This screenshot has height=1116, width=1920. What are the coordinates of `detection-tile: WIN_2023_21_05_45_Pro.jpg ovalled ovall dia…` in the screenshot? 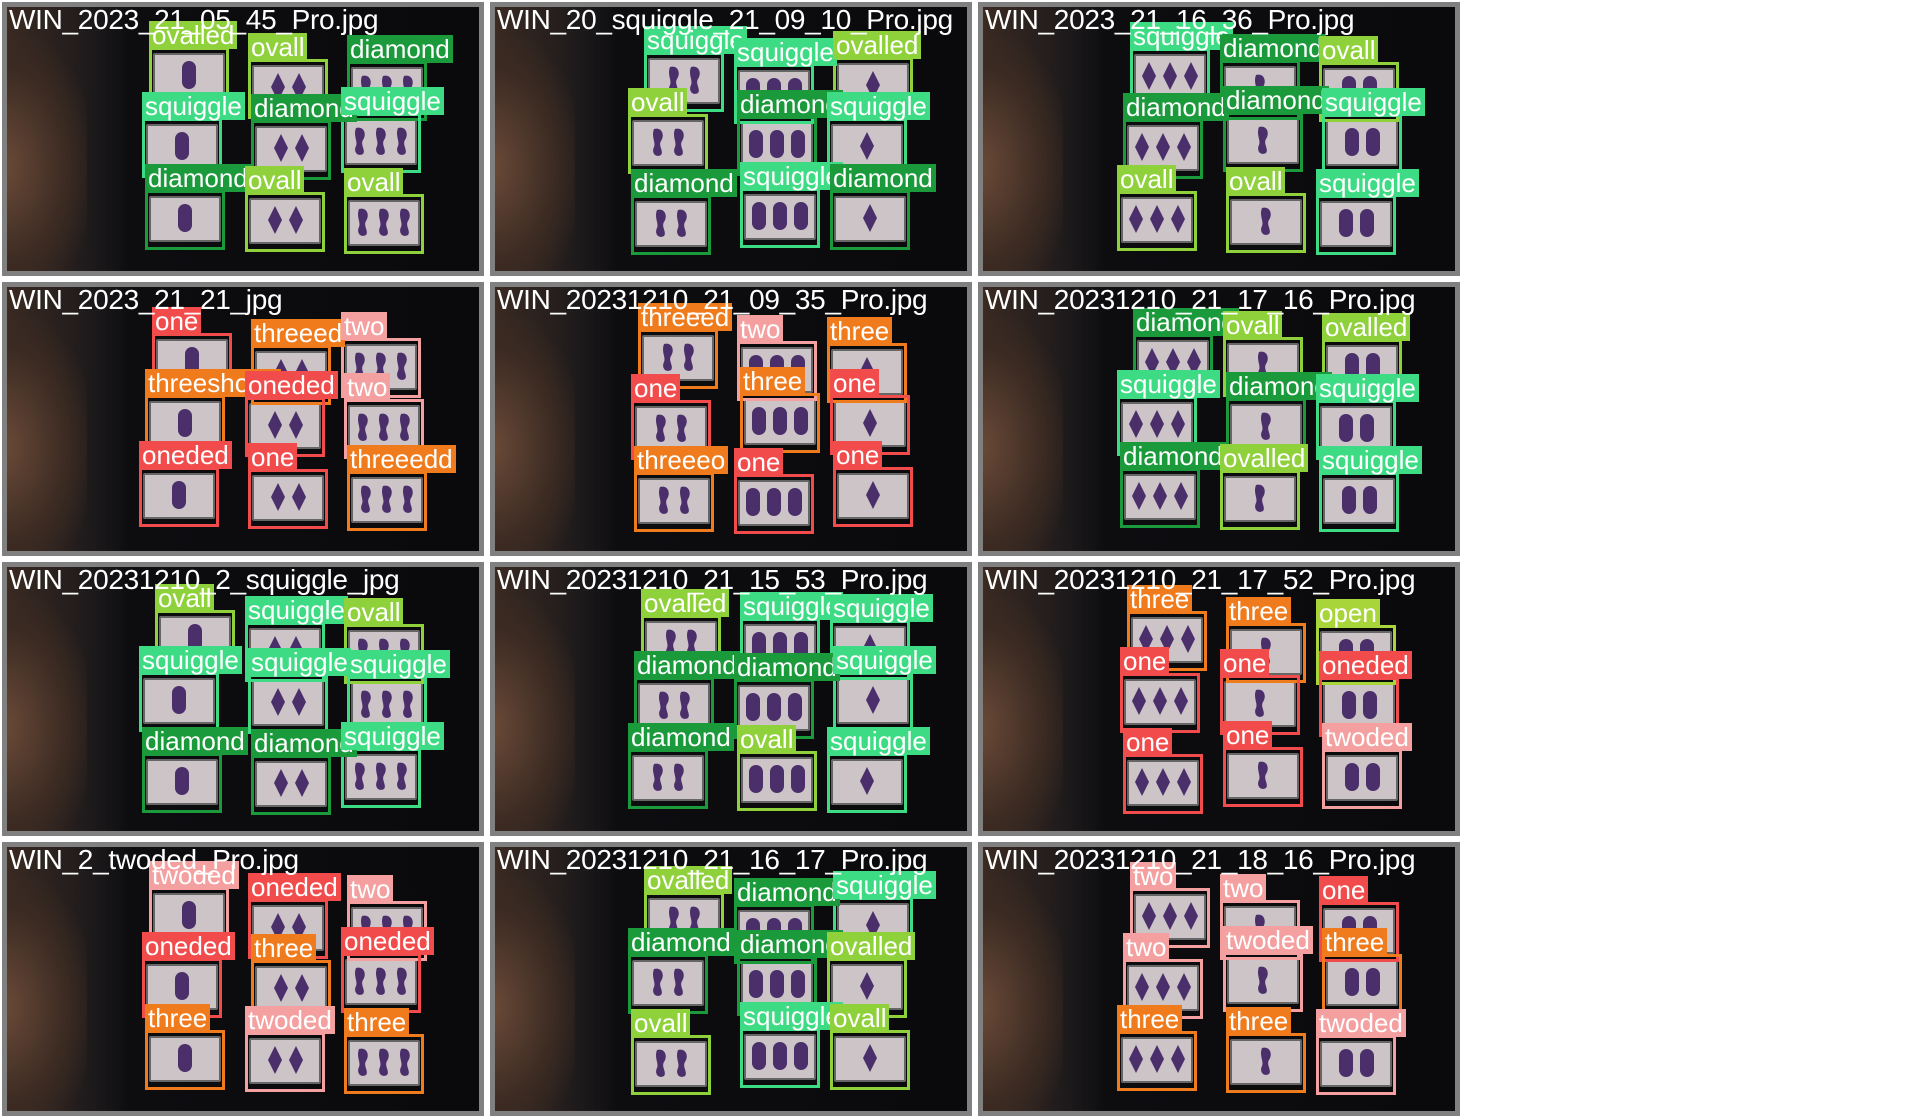 It's located at (243, 139).